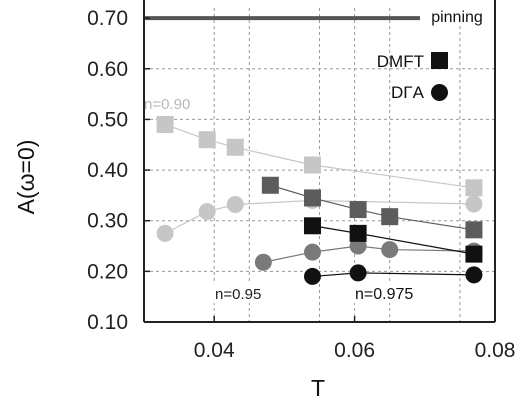 The width and height of the screenshot is (525, 403). Describe the element at coordinates (412, 77) in the screenshot. I see `legend: DMFT DΓA` at that location.